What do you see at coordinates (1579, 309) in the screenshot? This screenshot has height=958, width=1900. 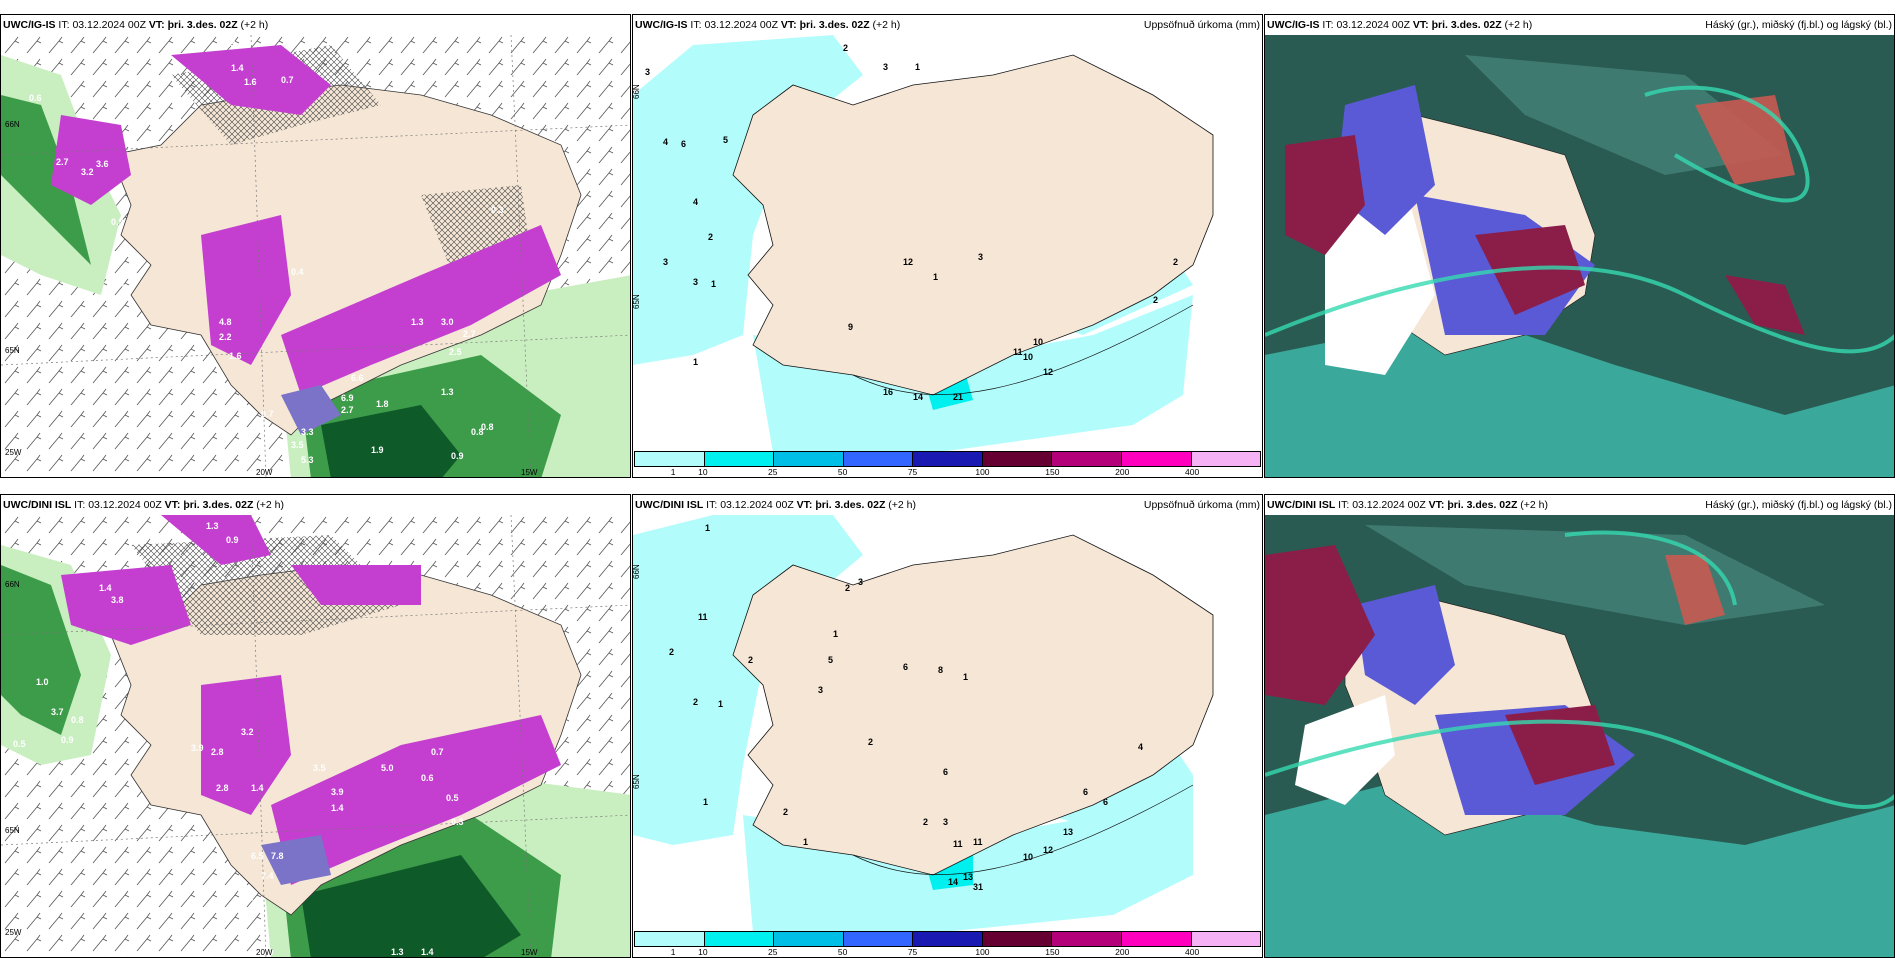 I see `teal-outline` at bounding box center [1579, 309].